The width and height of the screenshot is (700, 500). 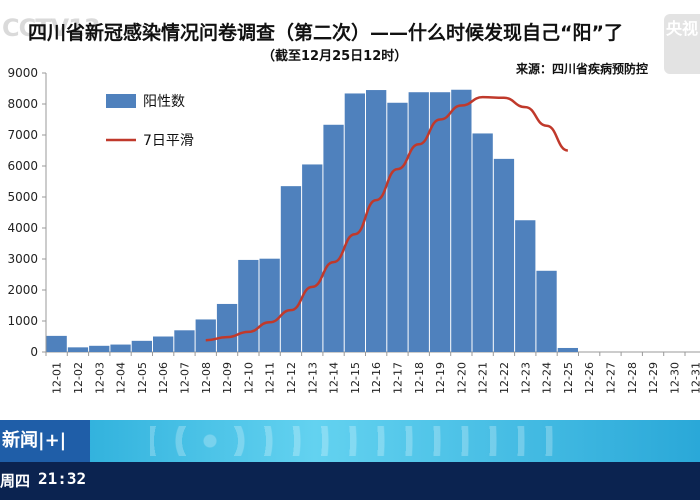 What do you see at coordinates (227, 378) in the screenshot?
I see `x-tick-label: 12-09` at bounding box center [227, 378].